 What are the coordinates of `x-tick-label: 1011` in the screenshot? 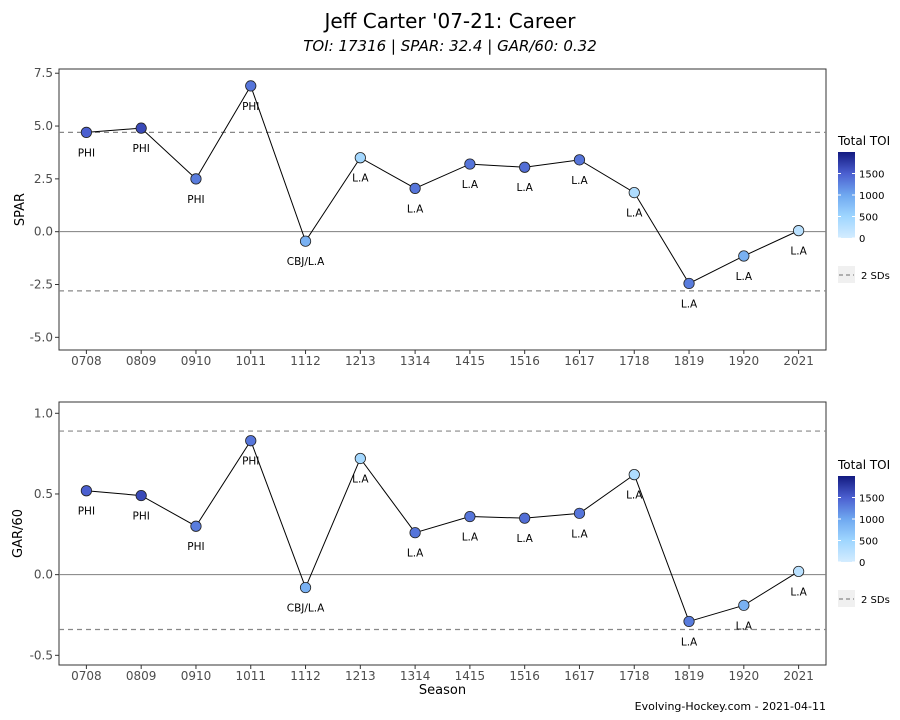 It's located at (250, 676).